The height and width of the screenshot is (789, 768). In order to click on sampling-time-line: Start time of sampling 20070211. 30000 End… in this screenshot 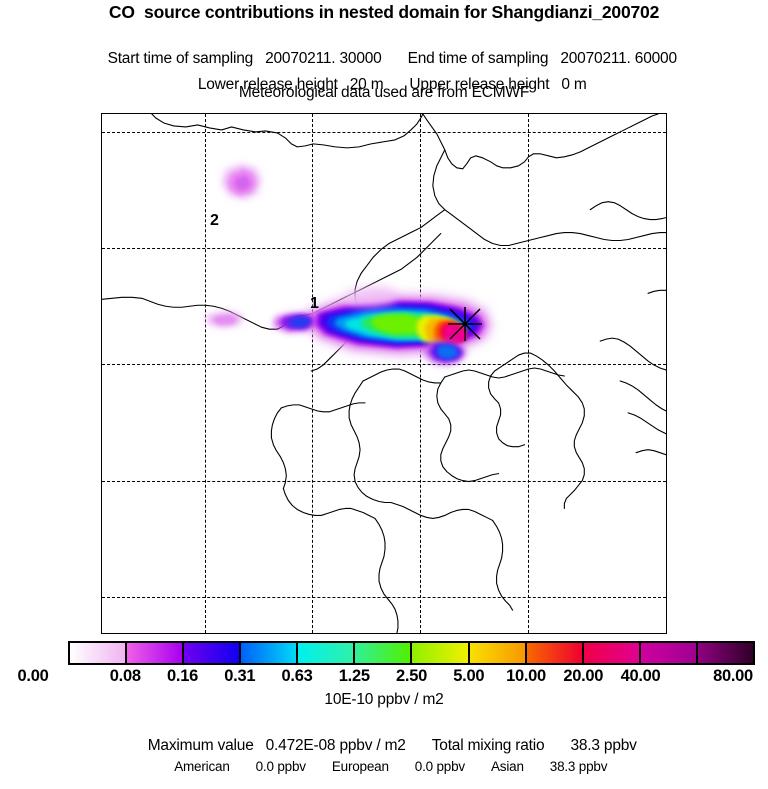, I will do `click(384, 59)`.